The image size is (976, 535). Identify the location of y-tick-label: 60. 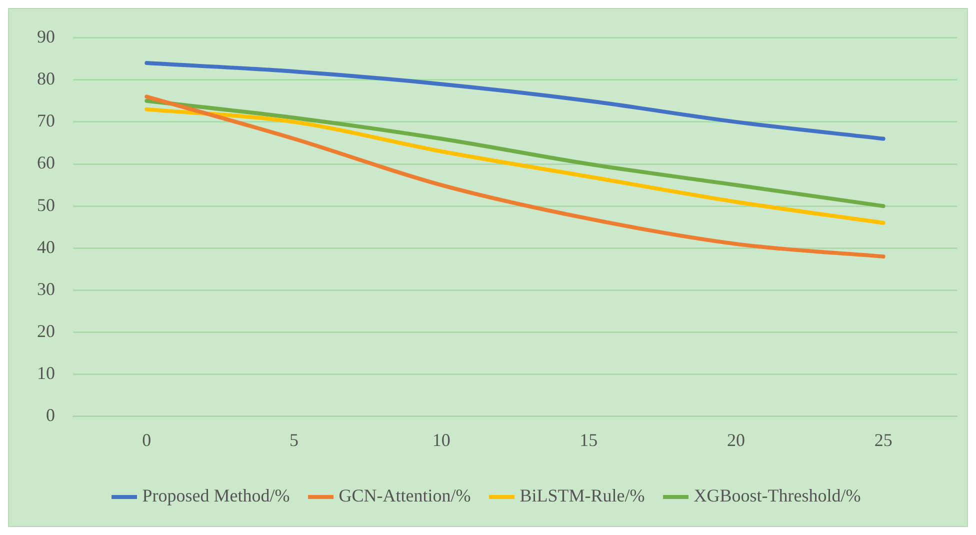
(46, 162).